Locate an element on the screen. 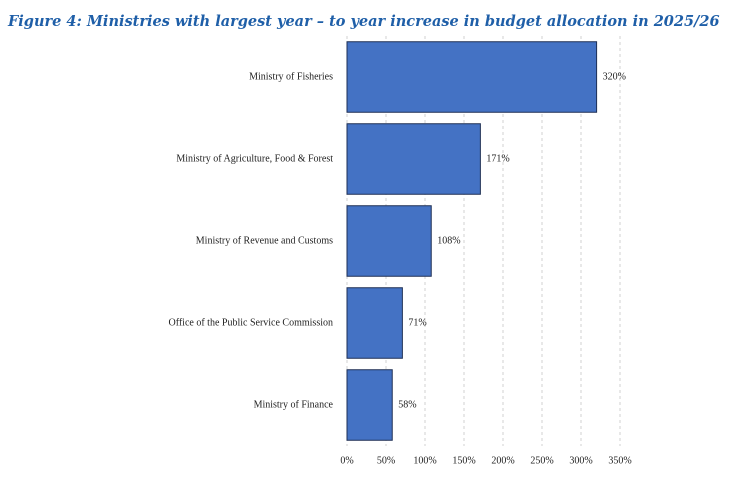 The width and height of the screenshot is (750, 504). x-tick-label: 200% is located at coordinates (502, 460).